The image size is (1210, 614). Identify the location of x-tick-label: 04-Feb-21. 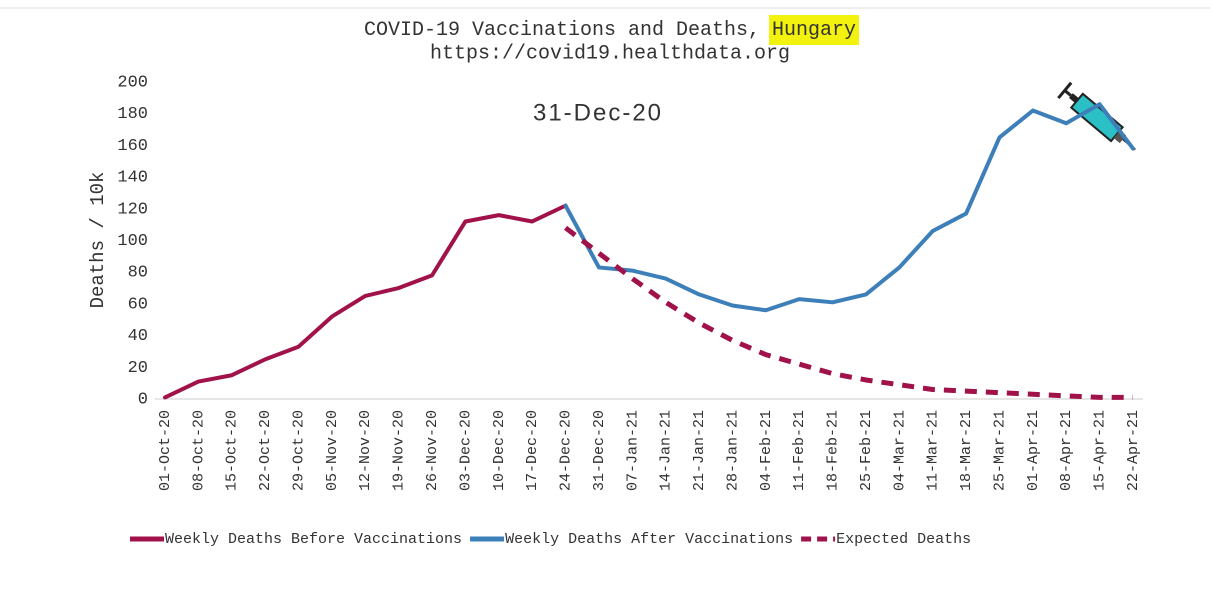
(766, 450).